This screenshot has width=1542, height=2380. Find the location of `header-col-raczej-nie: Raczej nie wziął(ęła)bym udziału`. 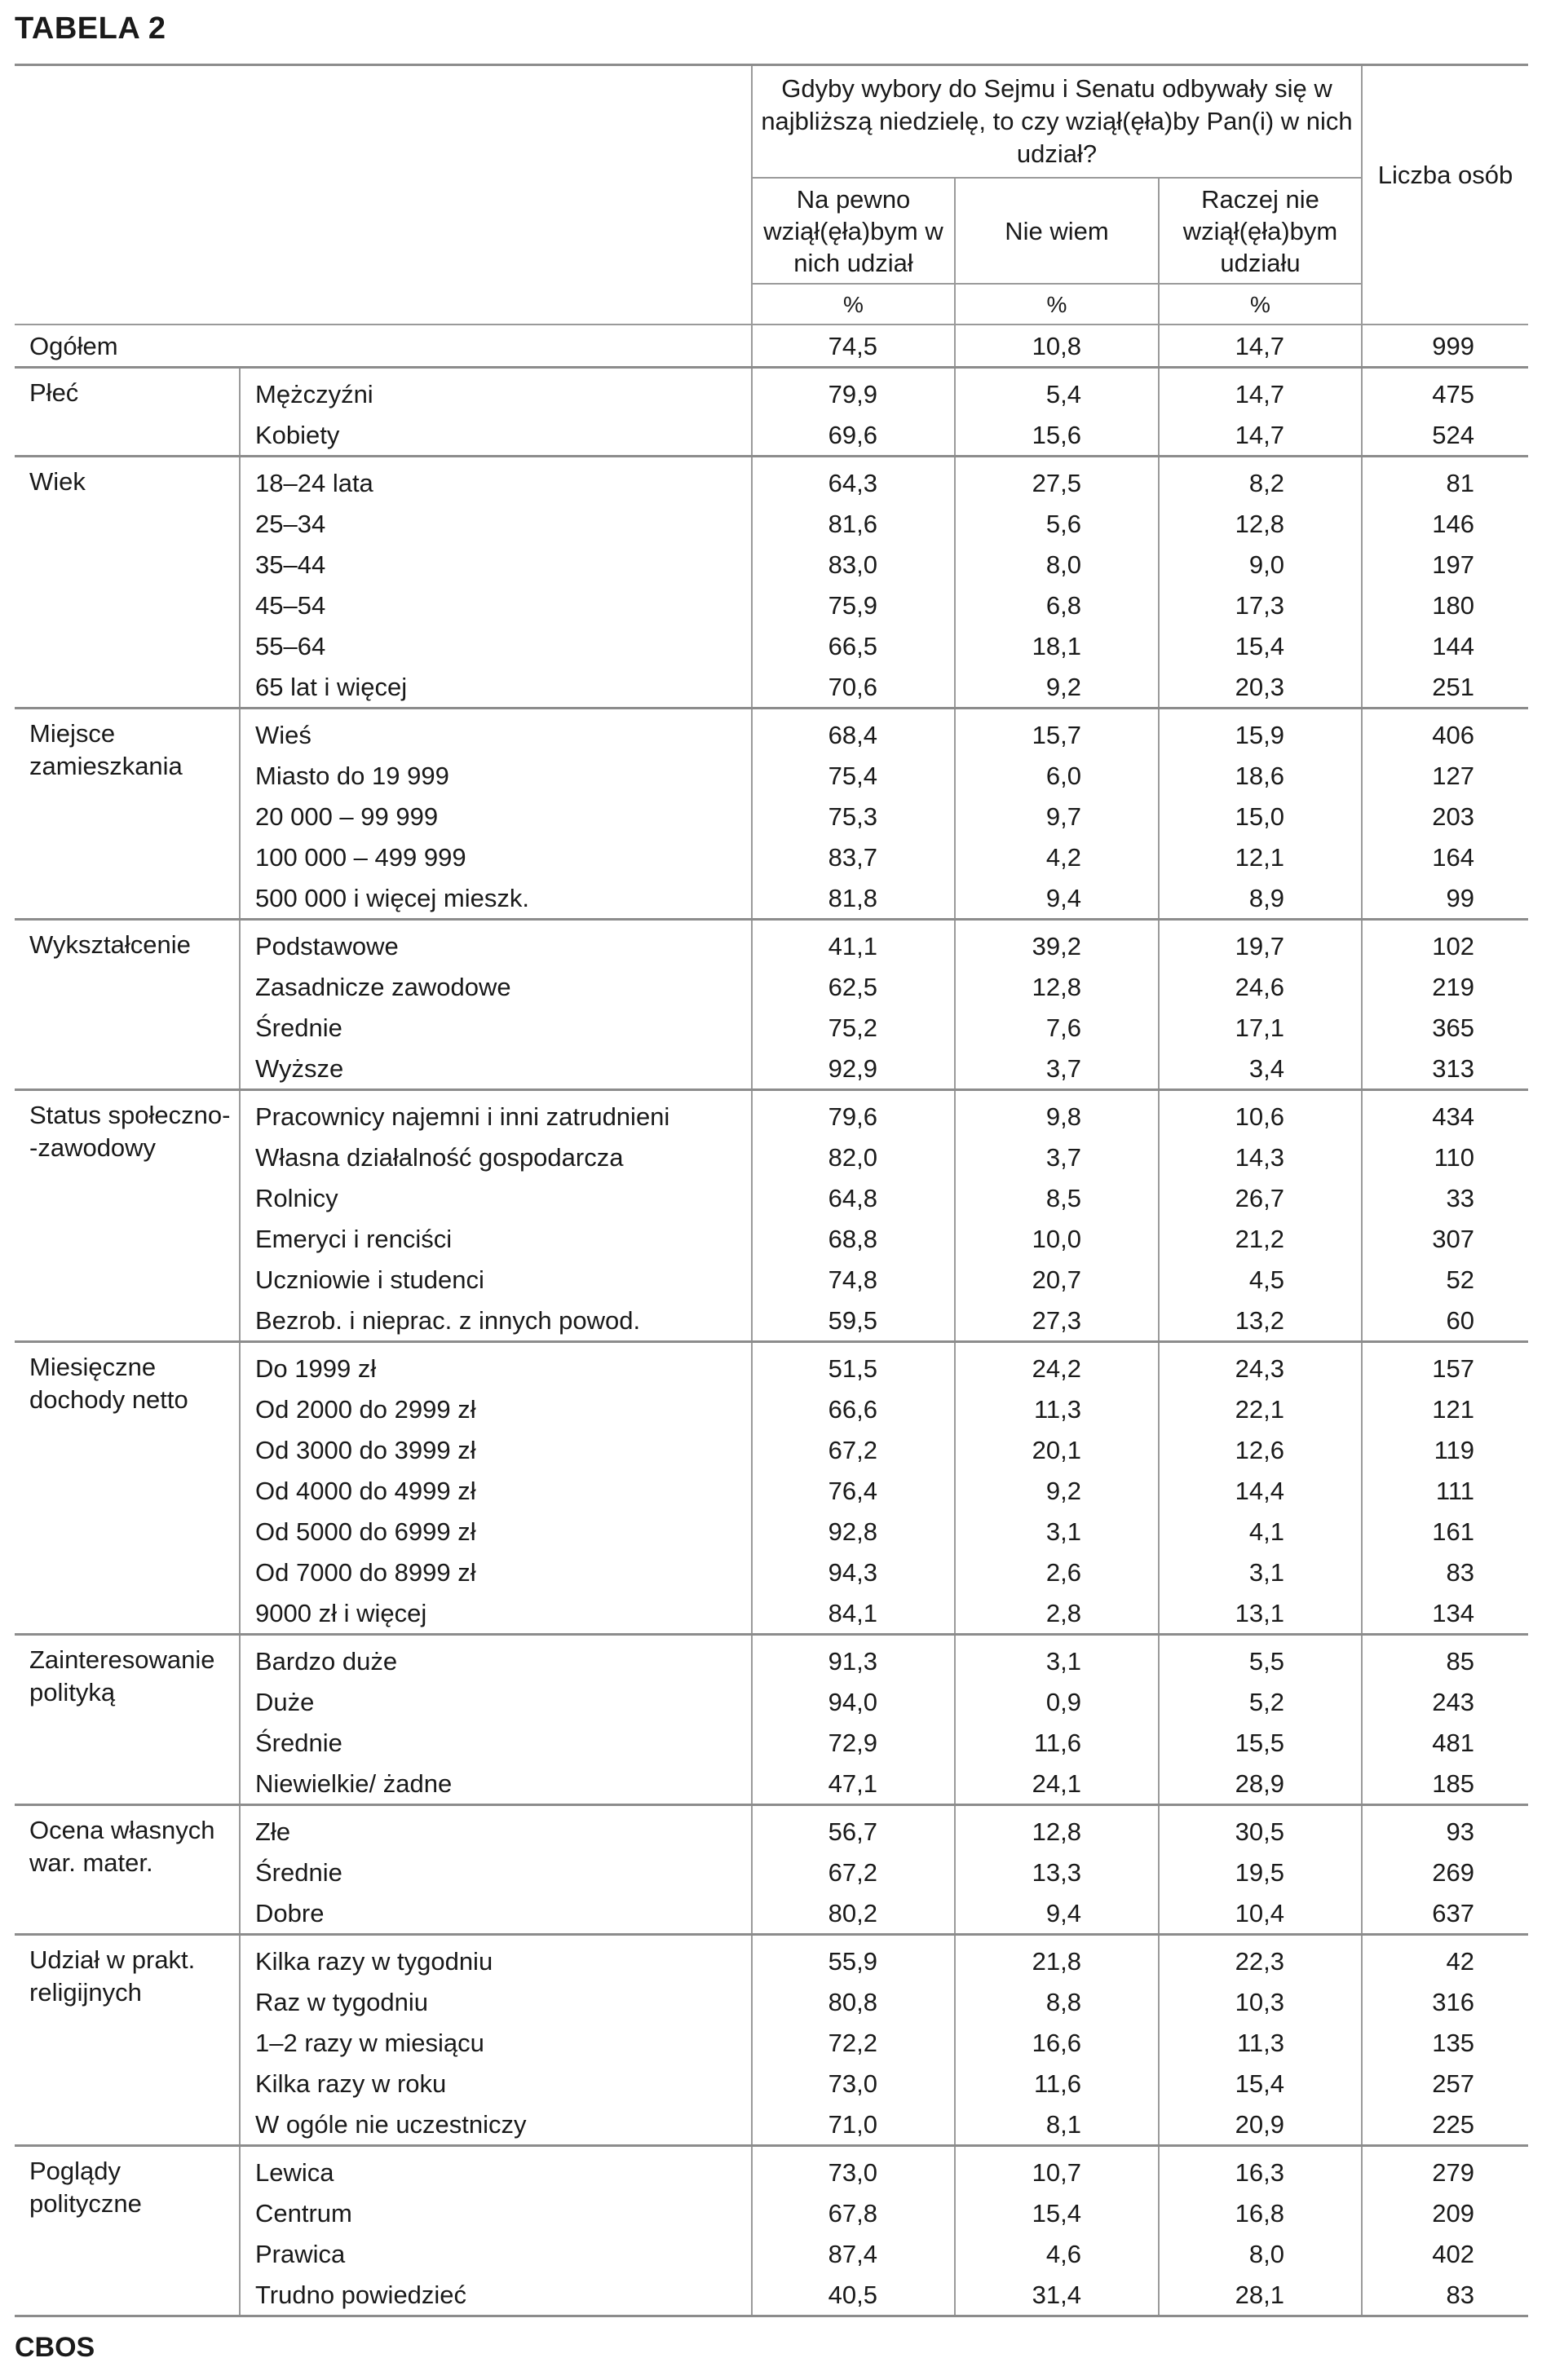

header-col-raczej-nie: Raczej nie wziął(ęła)bym udziału is located at coordinates (1260, 232).